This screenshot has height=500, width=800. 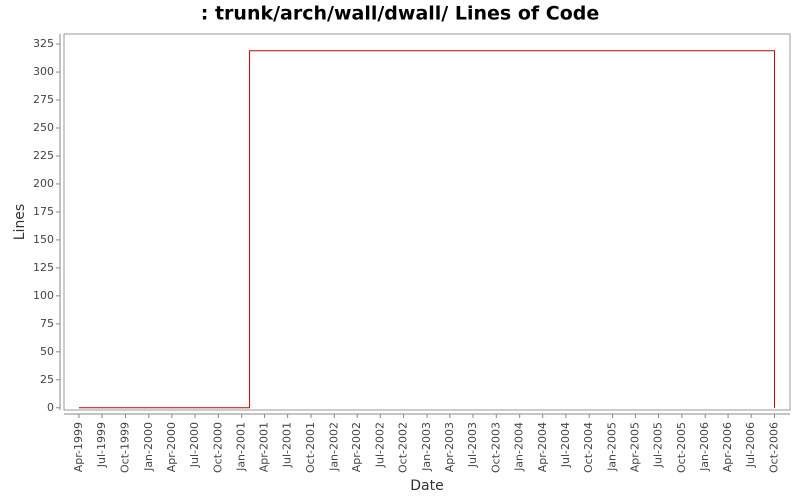 What do you see at coordinates (634, 447) in the screenshot?
I see `x-tick-label: Apr-2005` at bounding box center [634, 447].